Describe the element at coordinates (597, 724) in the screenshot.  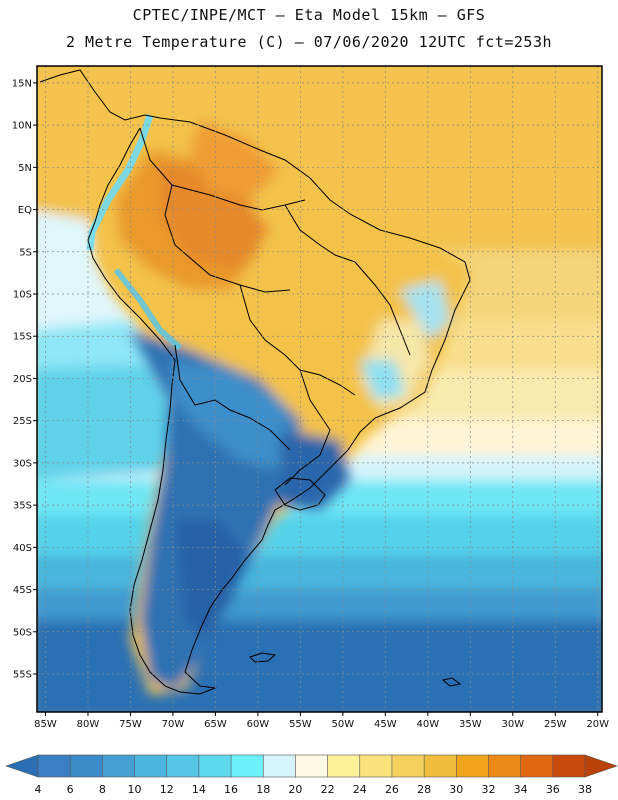
I see `lon-tick-label: 20W` at that location.